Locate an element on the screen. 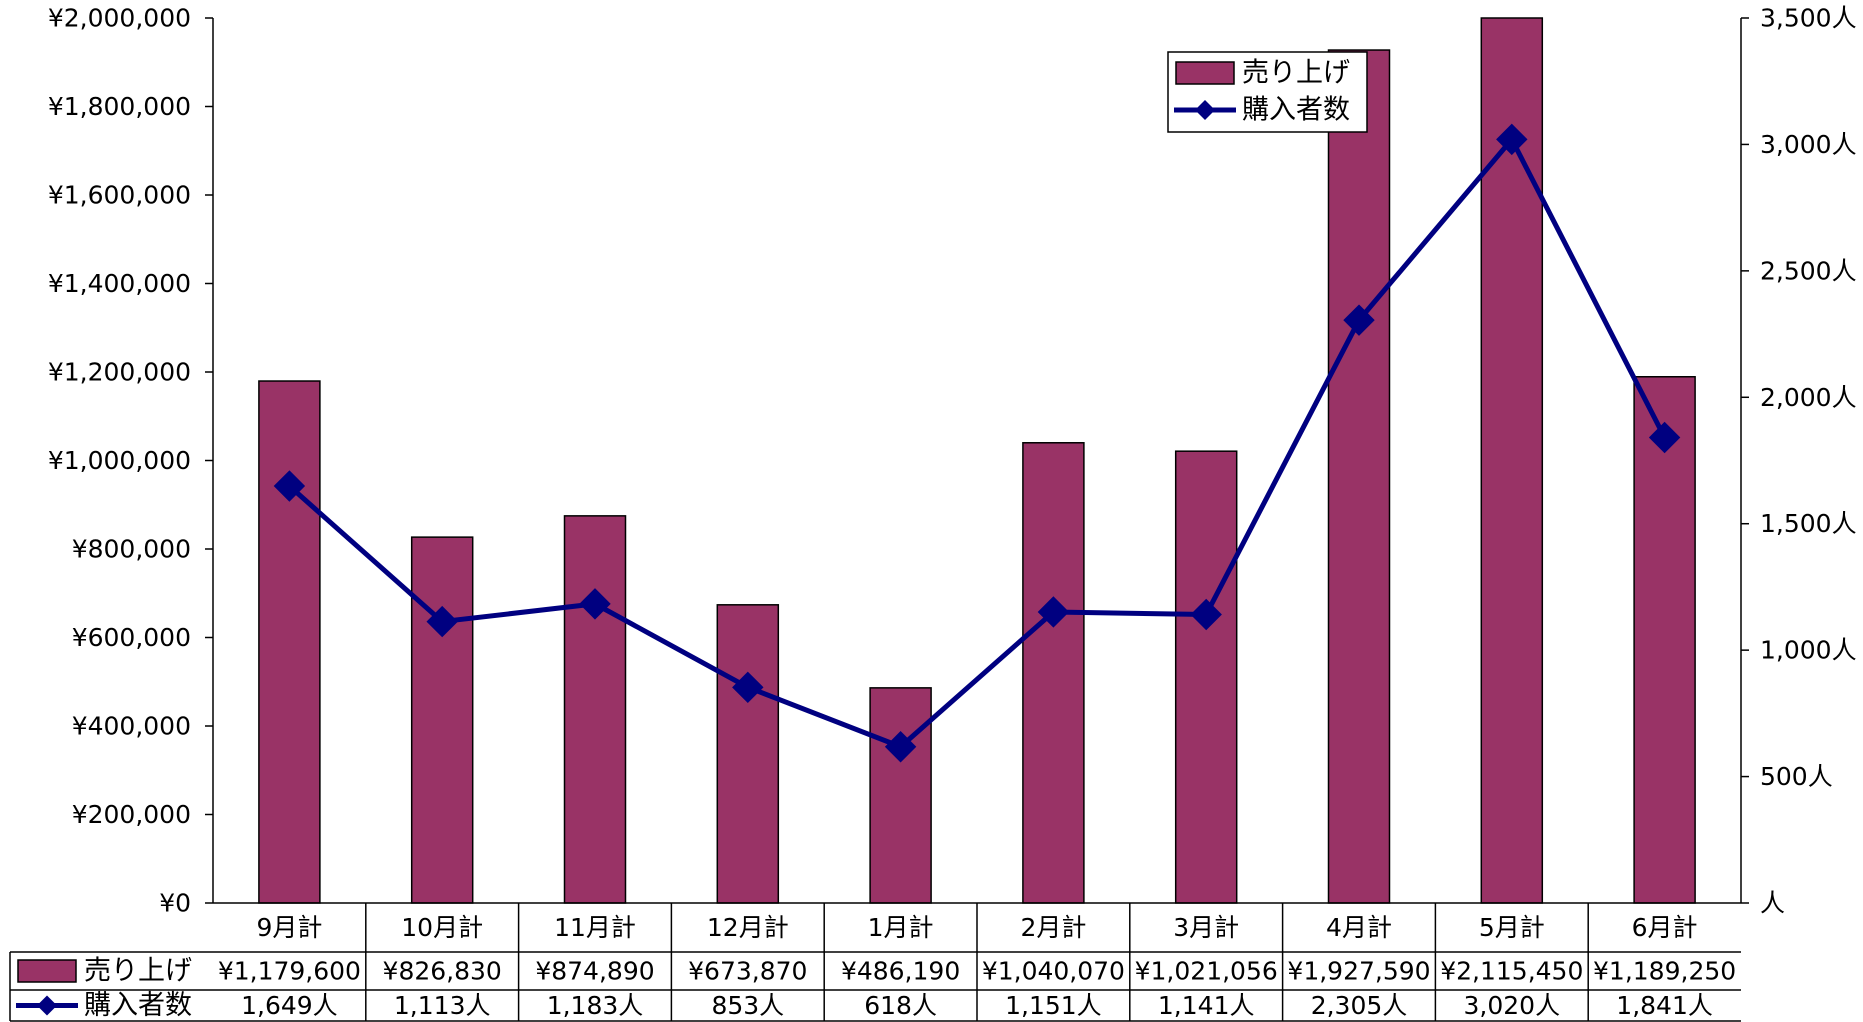  y-right-tick-label: 500人 is located at coordinates (1796, 776).